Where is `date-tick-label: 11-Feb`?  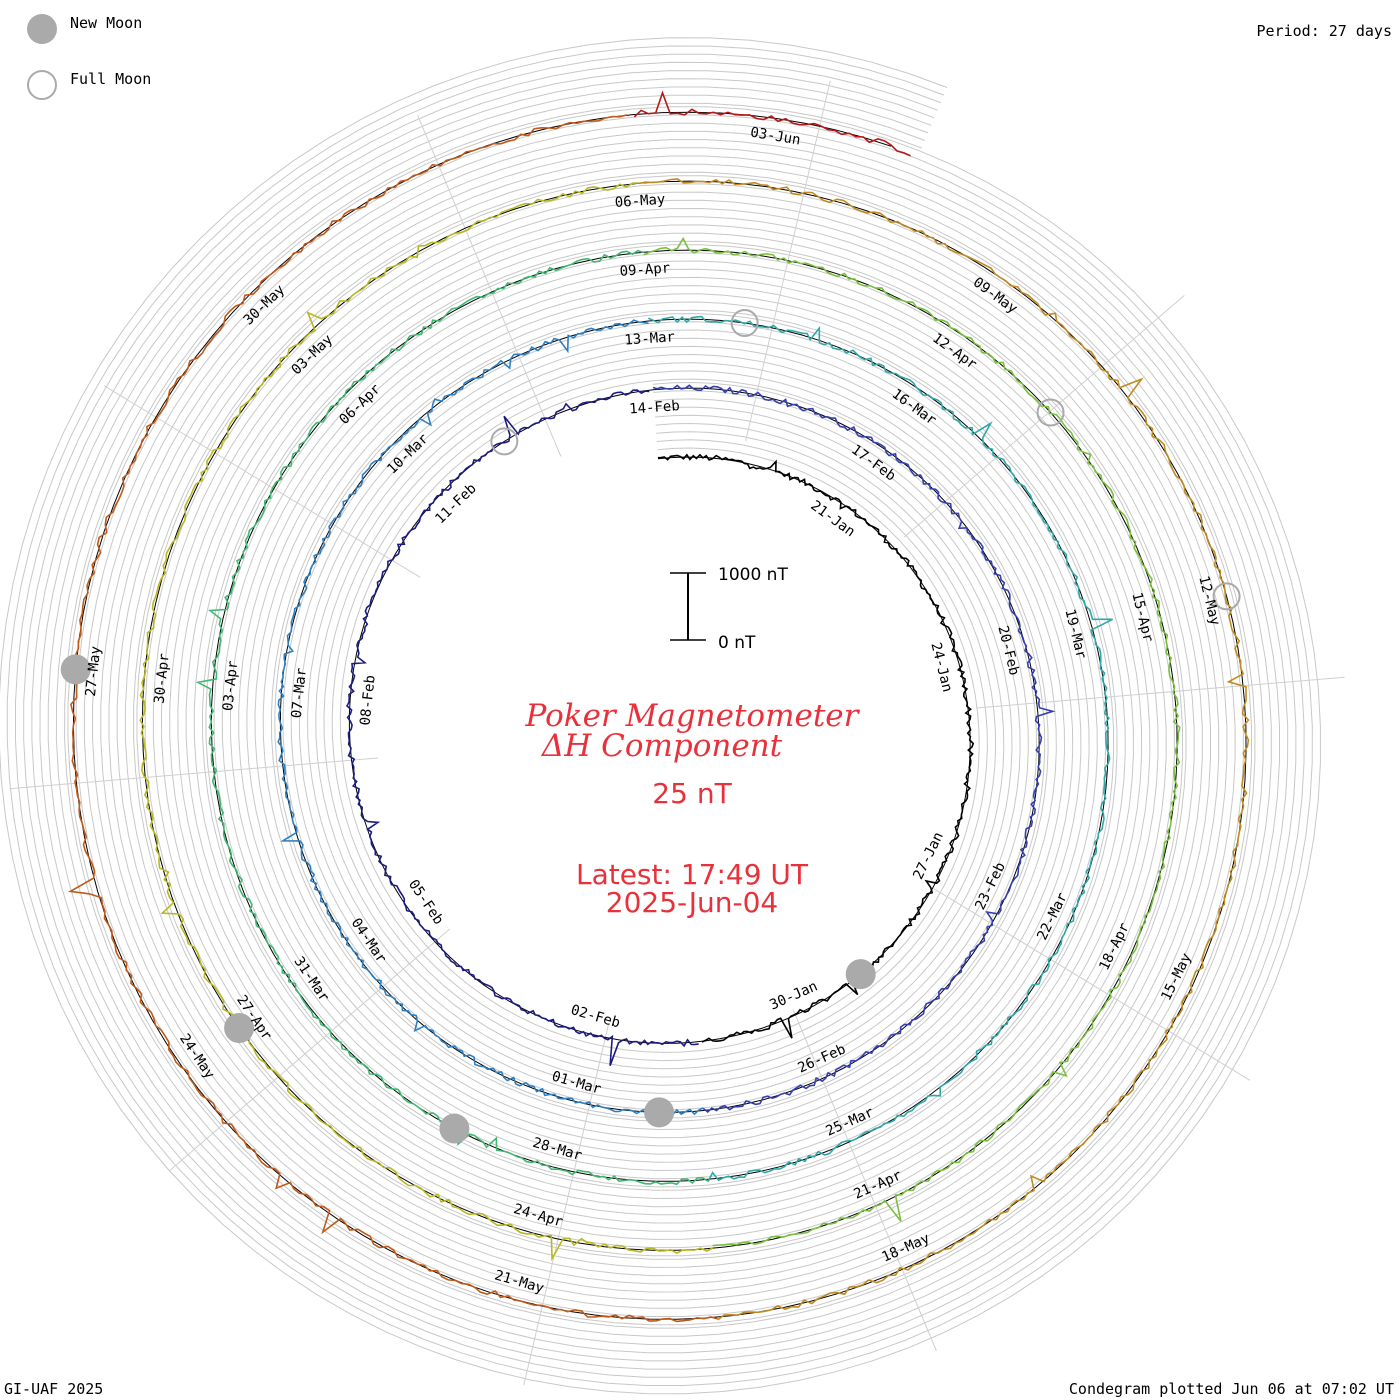
date-tick-label: 11-Feb is located at coordinates (455, 504).